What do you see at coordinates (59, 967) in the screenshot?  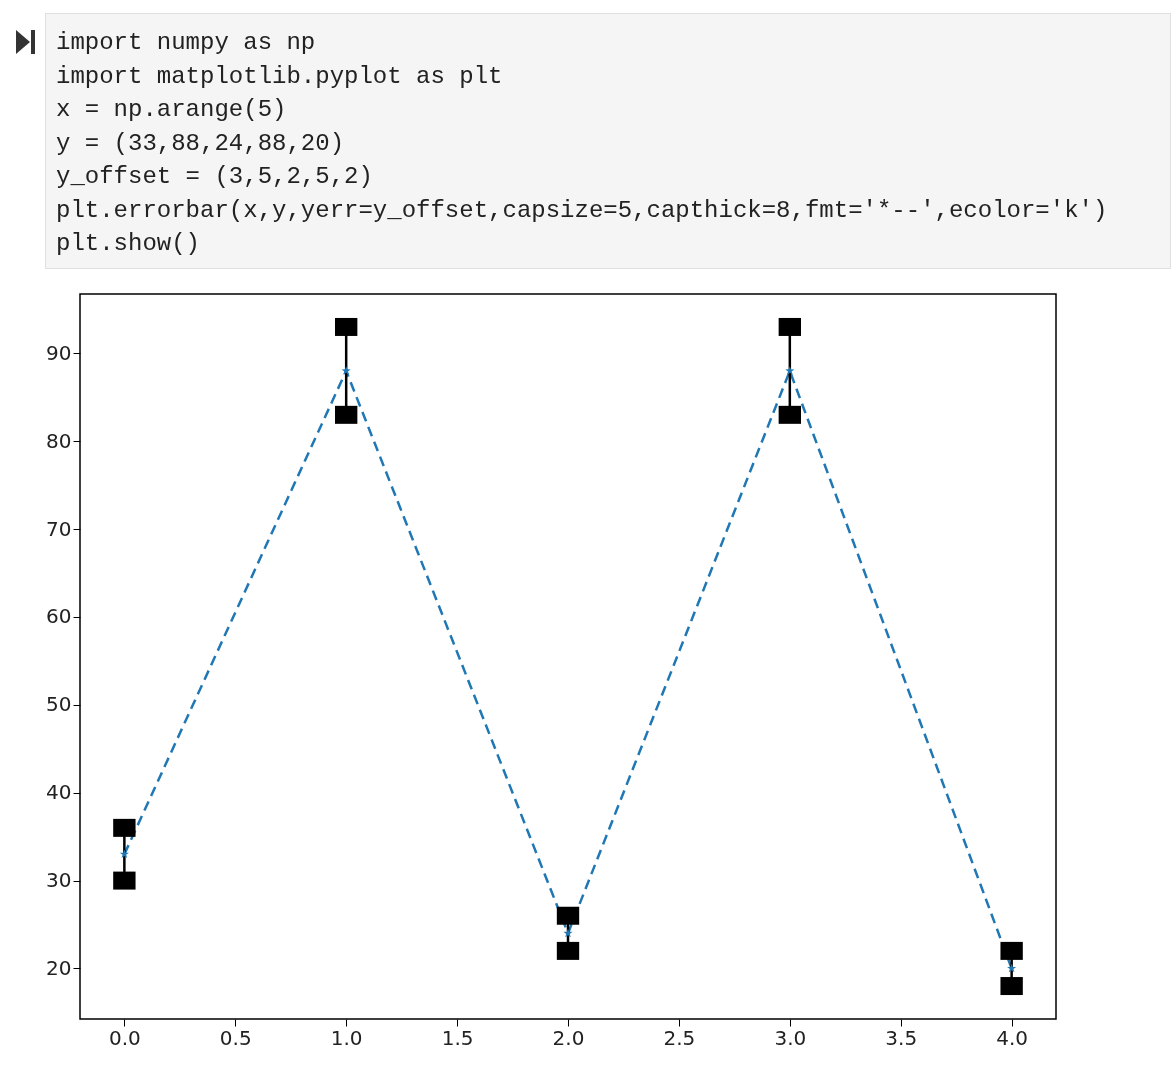 I see `y-tick-label: 20` at bounding box center [59, 967].